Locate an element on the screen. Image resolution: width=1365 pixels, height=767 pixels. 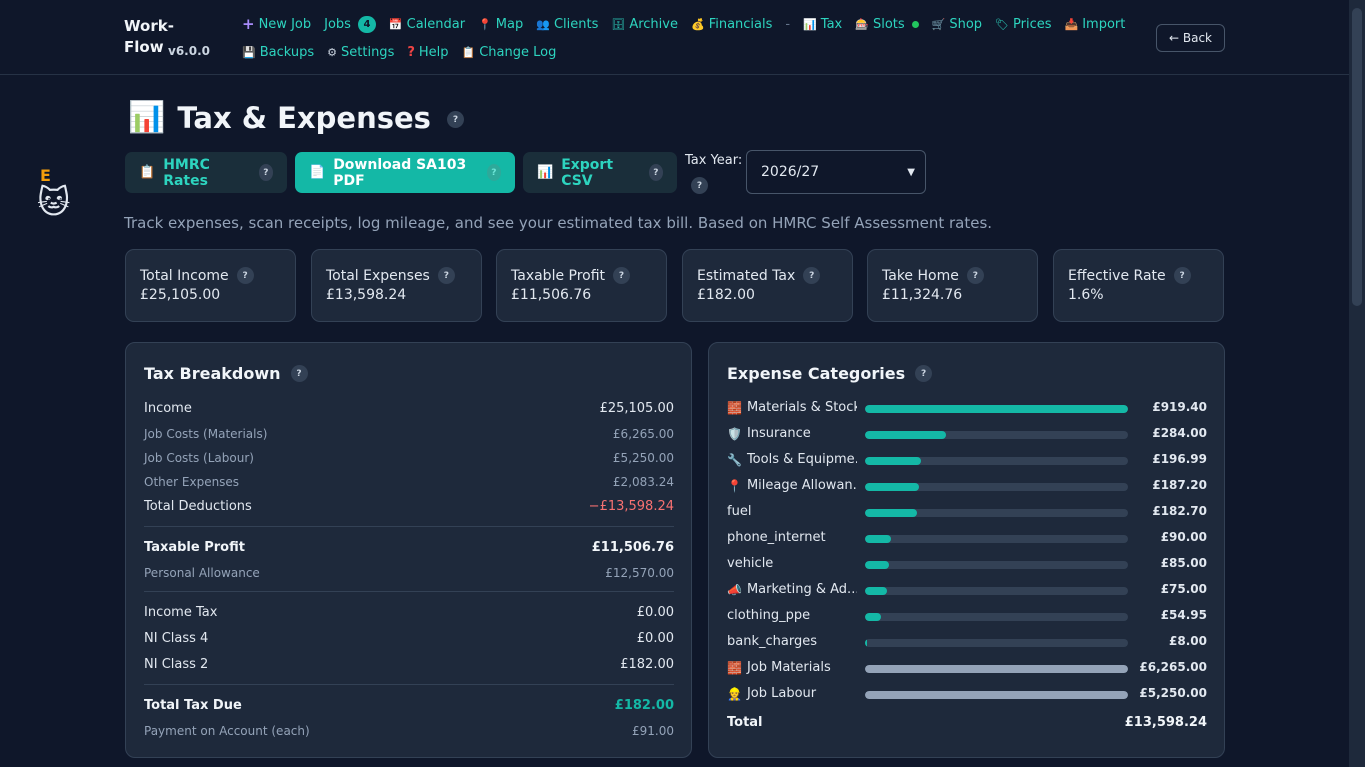
category-row: vehicle £85.00 is located at coordinates (967, 565).